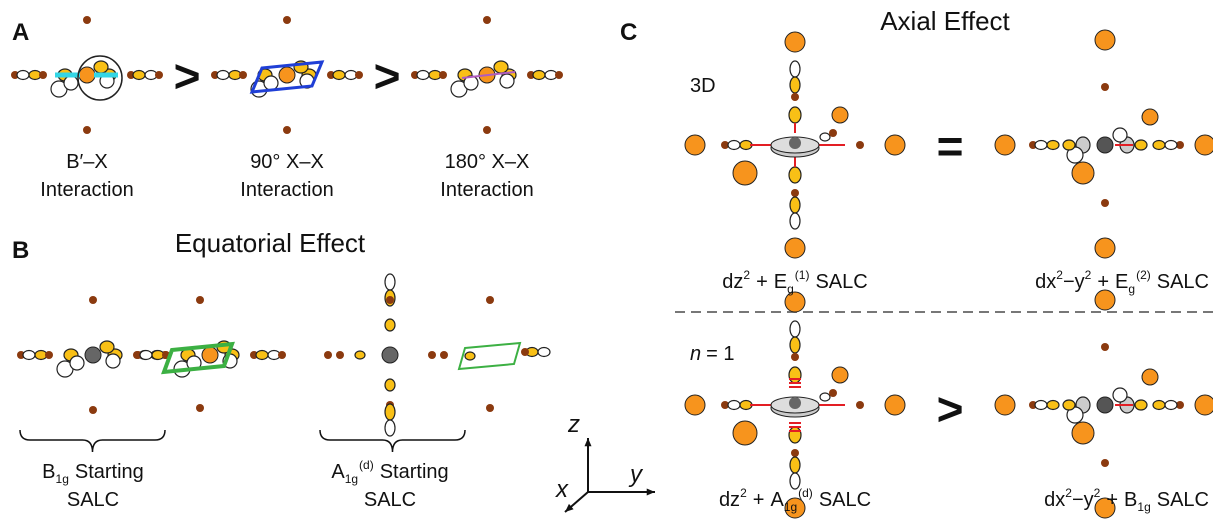  I want to click on formula: dx2−y2 + Eg(2) SALC, so click(1122, 282).